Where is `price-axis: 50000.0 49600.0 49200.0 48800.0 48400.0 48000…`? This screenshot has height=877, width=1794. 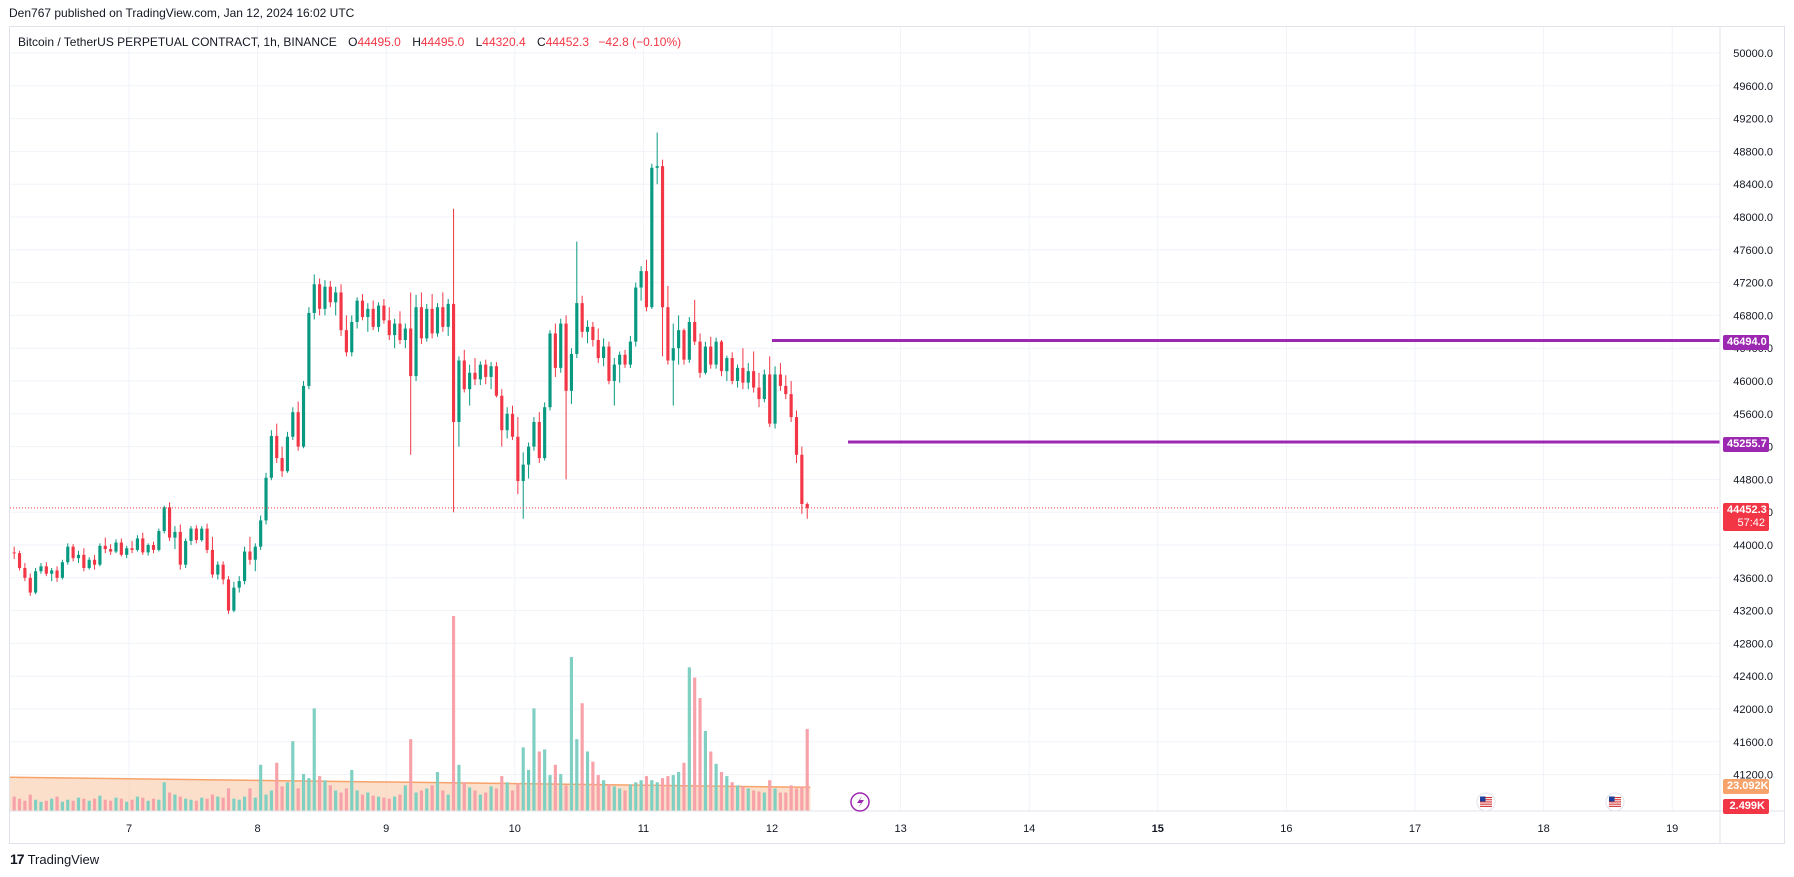 price-axis: 50000.0 49600.0 49200.0 48800.0 48400.0 48000… is located at coordinates (1746, 435).